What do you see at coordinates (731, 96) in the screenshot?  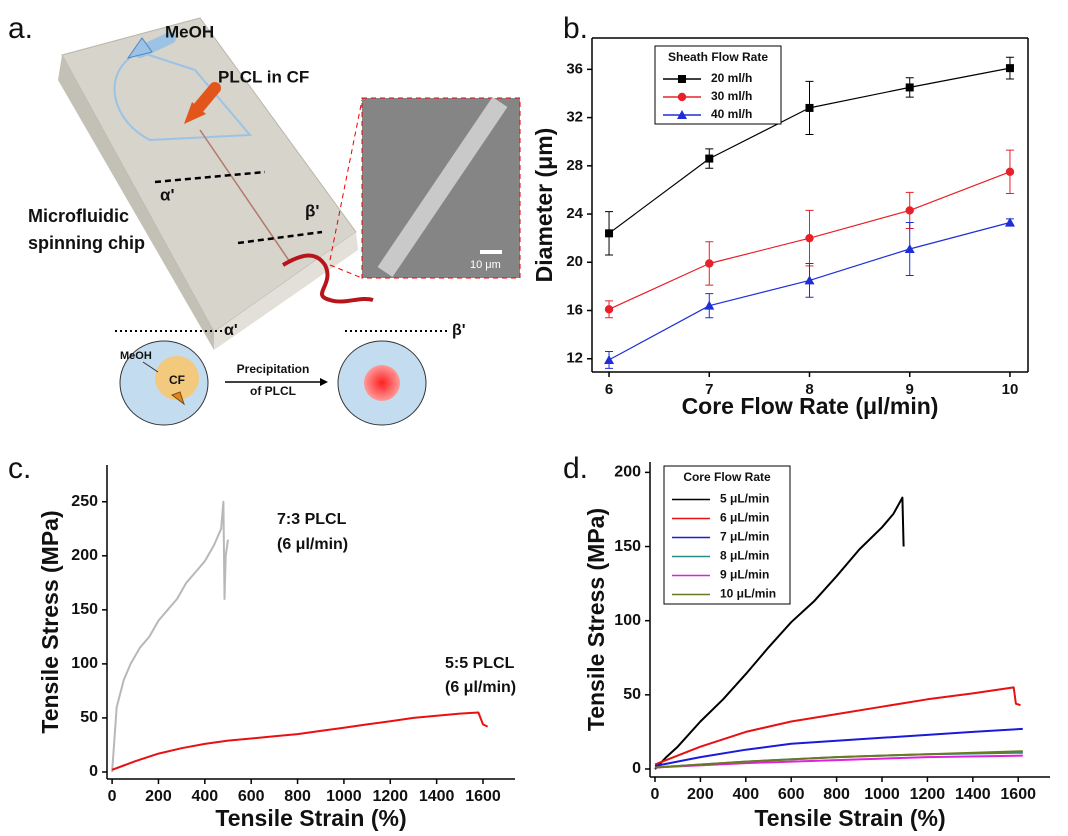 I see `legend-label: 30 ml/h` at bounding box center [731, 96].